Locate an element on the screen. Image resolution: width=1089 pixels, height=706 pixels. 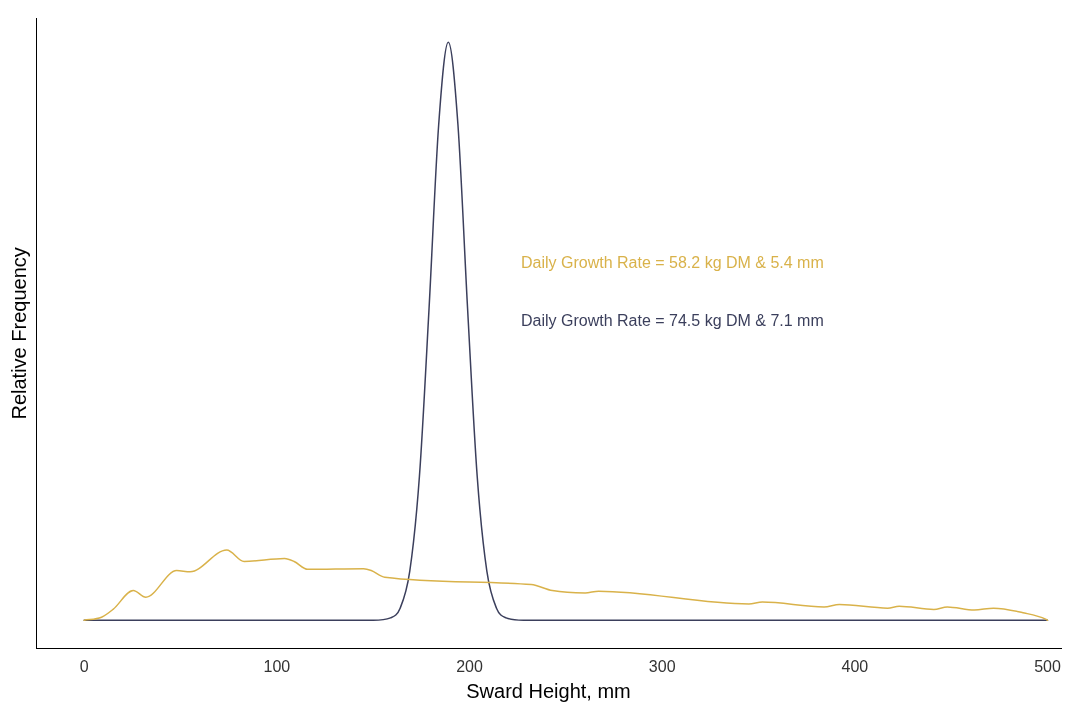
x-axis-title: Sward Height, mm is located at coordinates (548, 690).